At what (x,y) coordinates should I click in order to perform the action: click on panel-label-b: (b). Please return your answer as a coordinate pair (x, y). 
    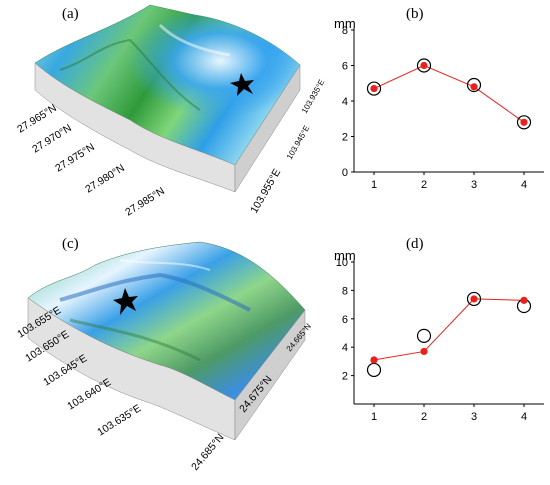
    Looking at the image, I should click on (415, 14).